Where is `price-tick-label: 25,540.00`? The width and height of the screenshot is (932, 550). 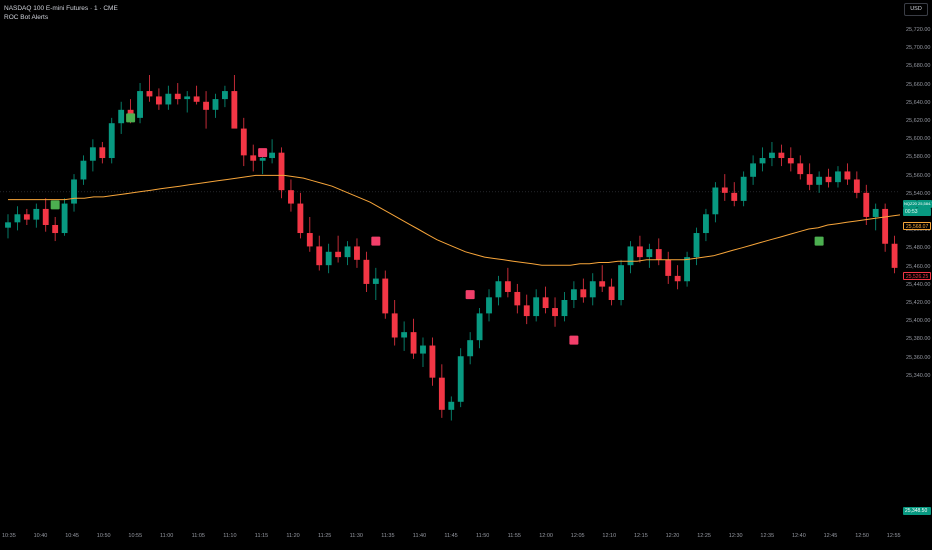 price-tick-label: 25,540.00 is located at coordinates (918, 193).